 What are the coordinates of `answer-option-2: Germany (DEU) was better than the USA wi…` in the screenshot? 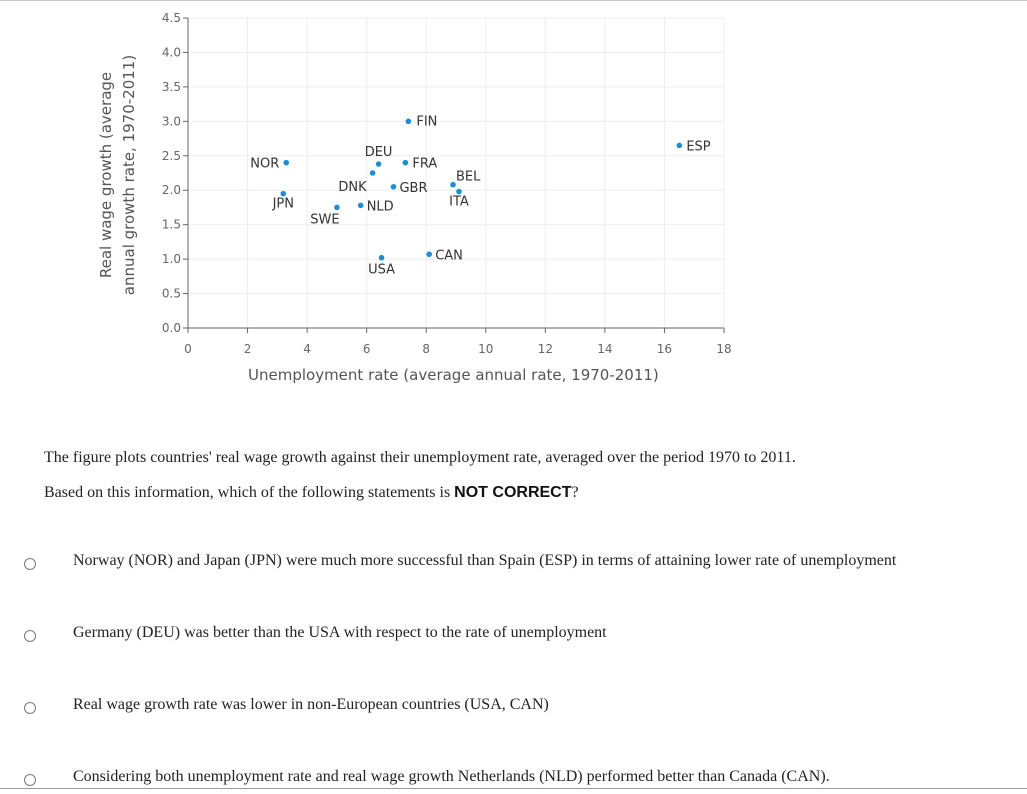 It's located at (513, 636).